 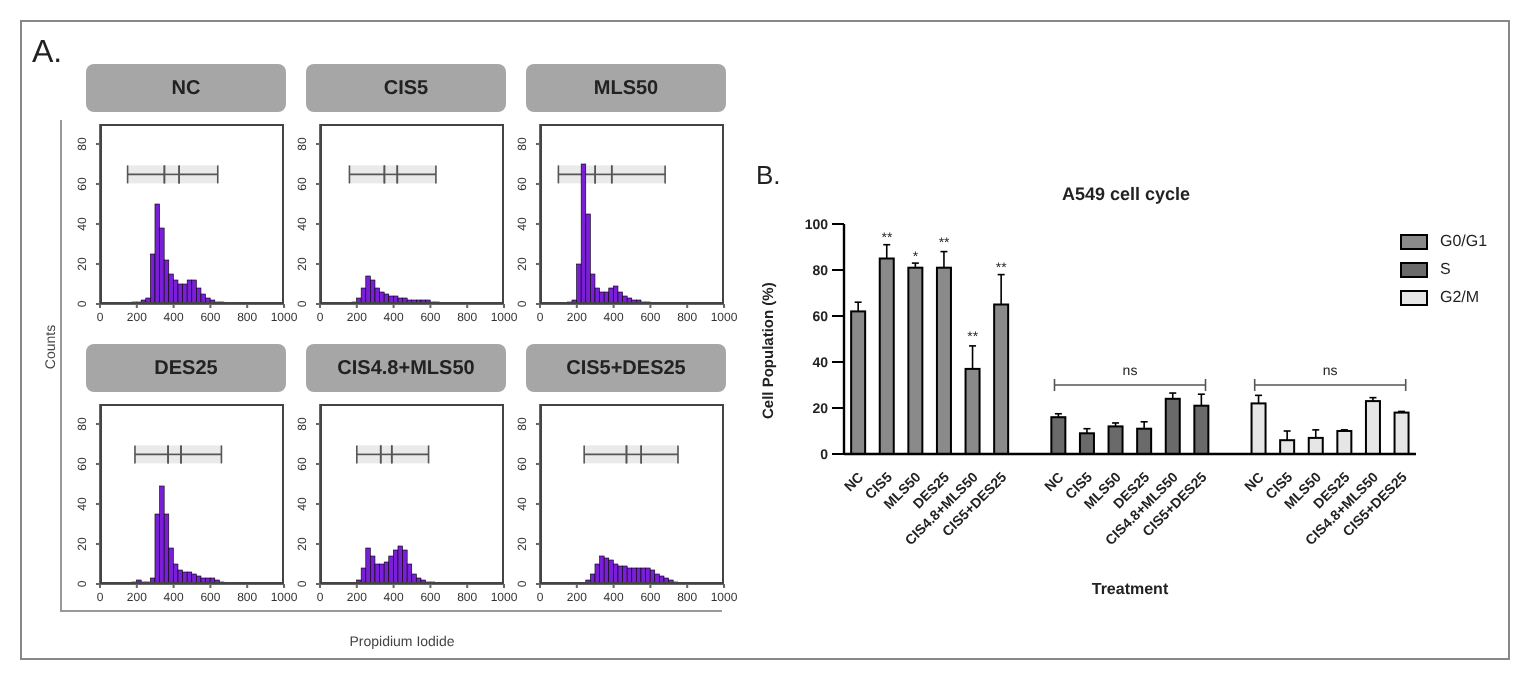 What do you see at coordinates (1464, 241) in the screenshot?
I see `legend-label: G0/G1` at bounding box center [1464, 241].